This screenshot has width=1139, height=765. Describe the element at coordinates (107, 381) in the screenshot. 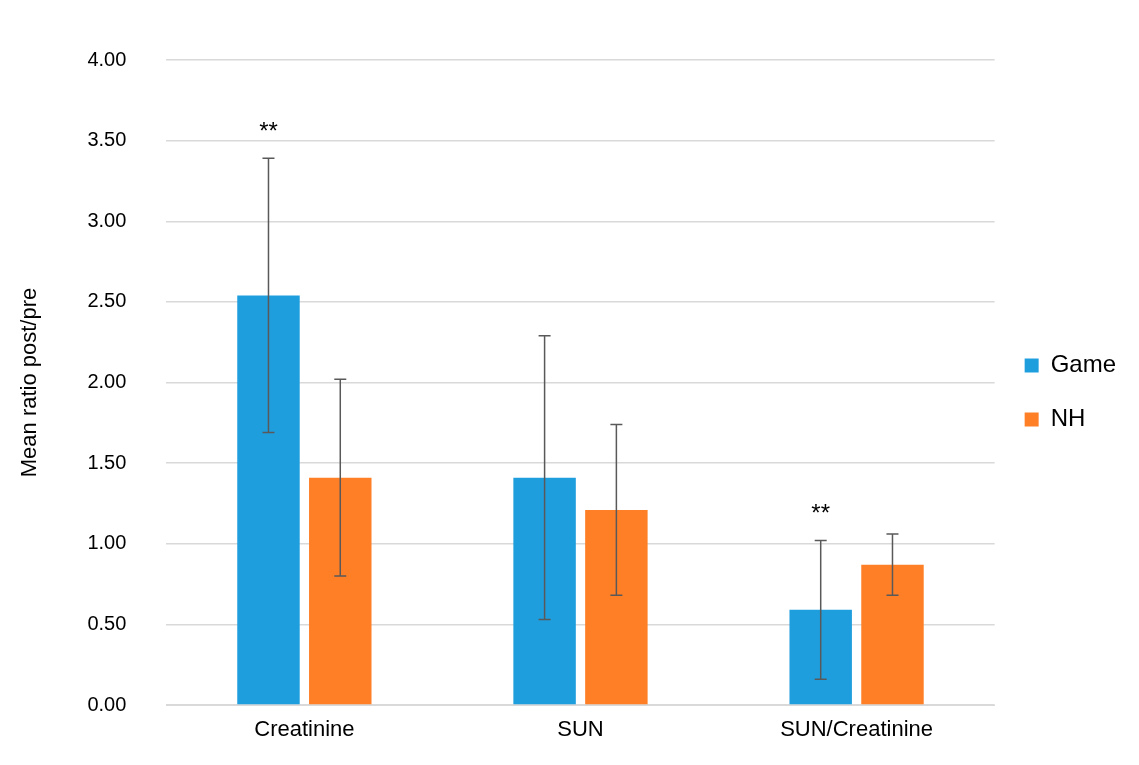

I see `y-tick-label: 2.00` at that location.